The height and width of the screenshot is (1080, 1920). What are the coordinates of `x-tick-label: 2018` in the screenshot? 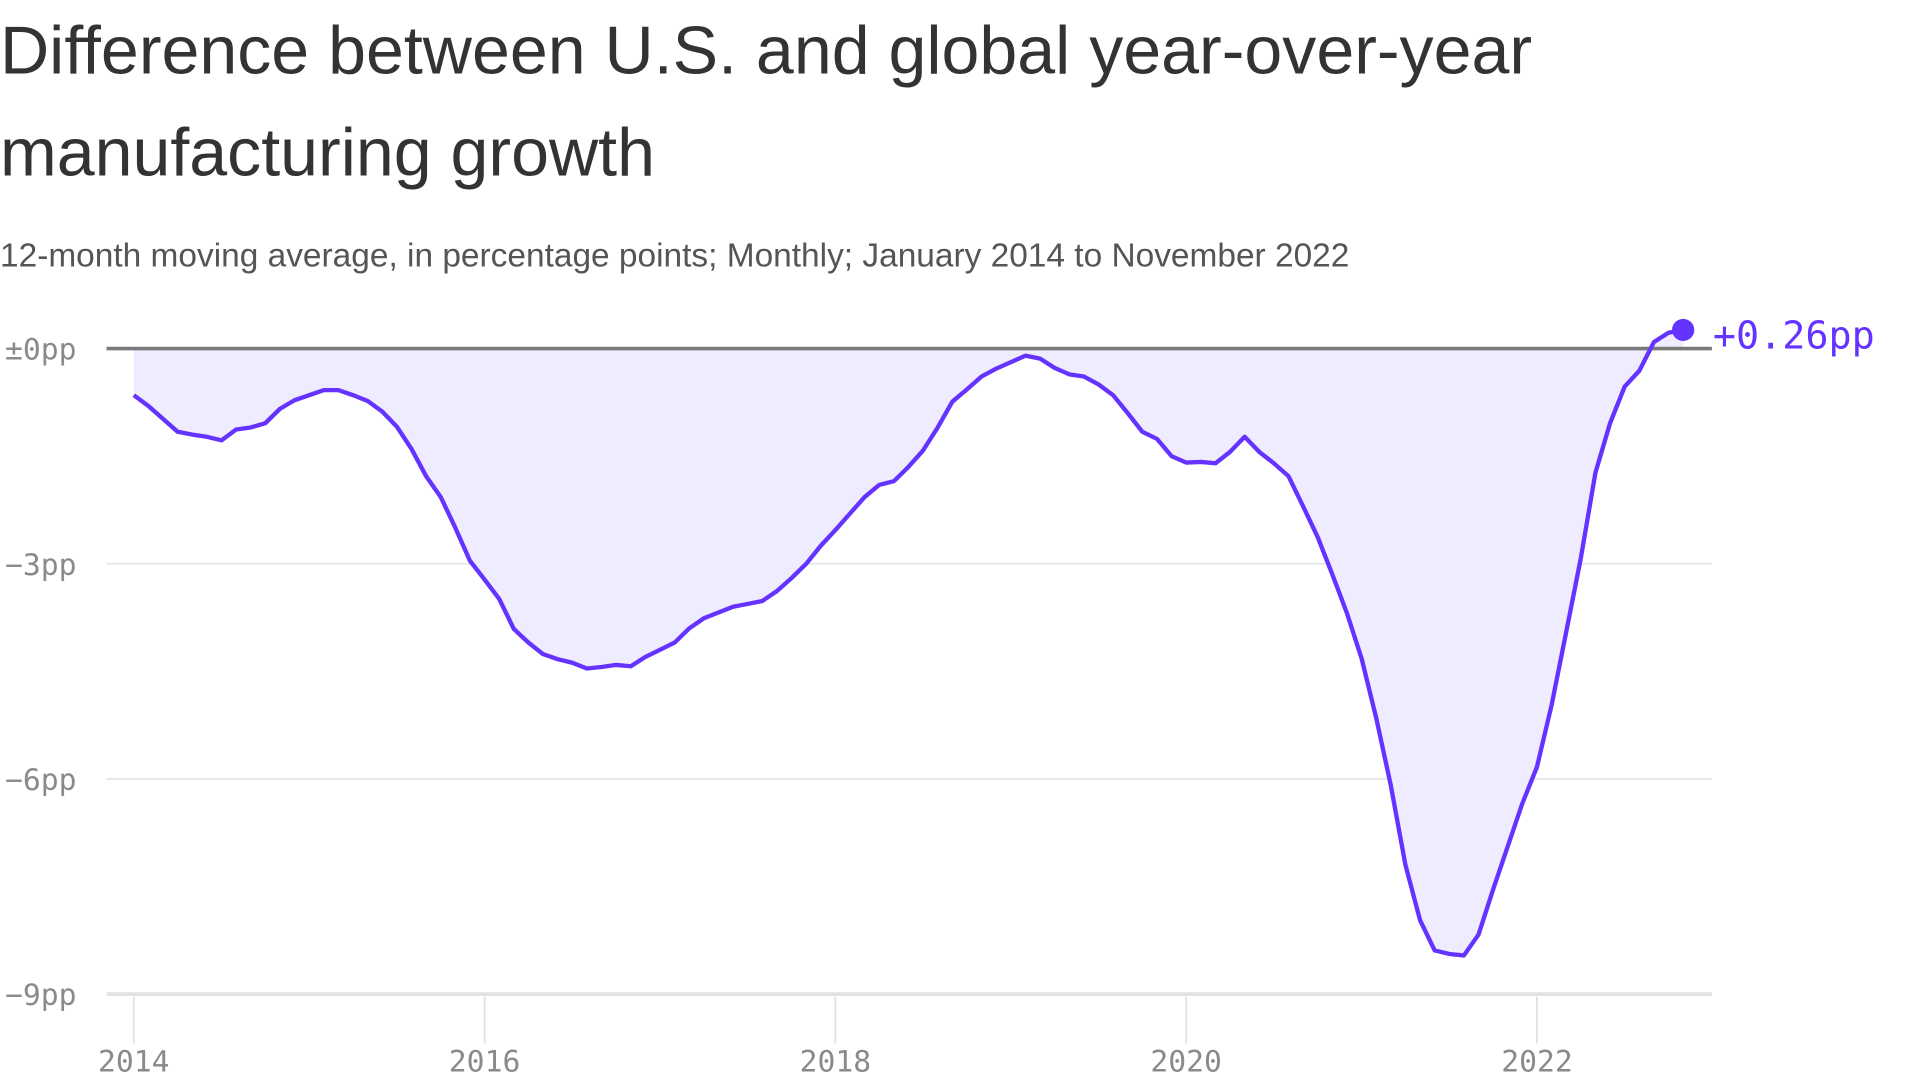 It's located at (836, 1062).